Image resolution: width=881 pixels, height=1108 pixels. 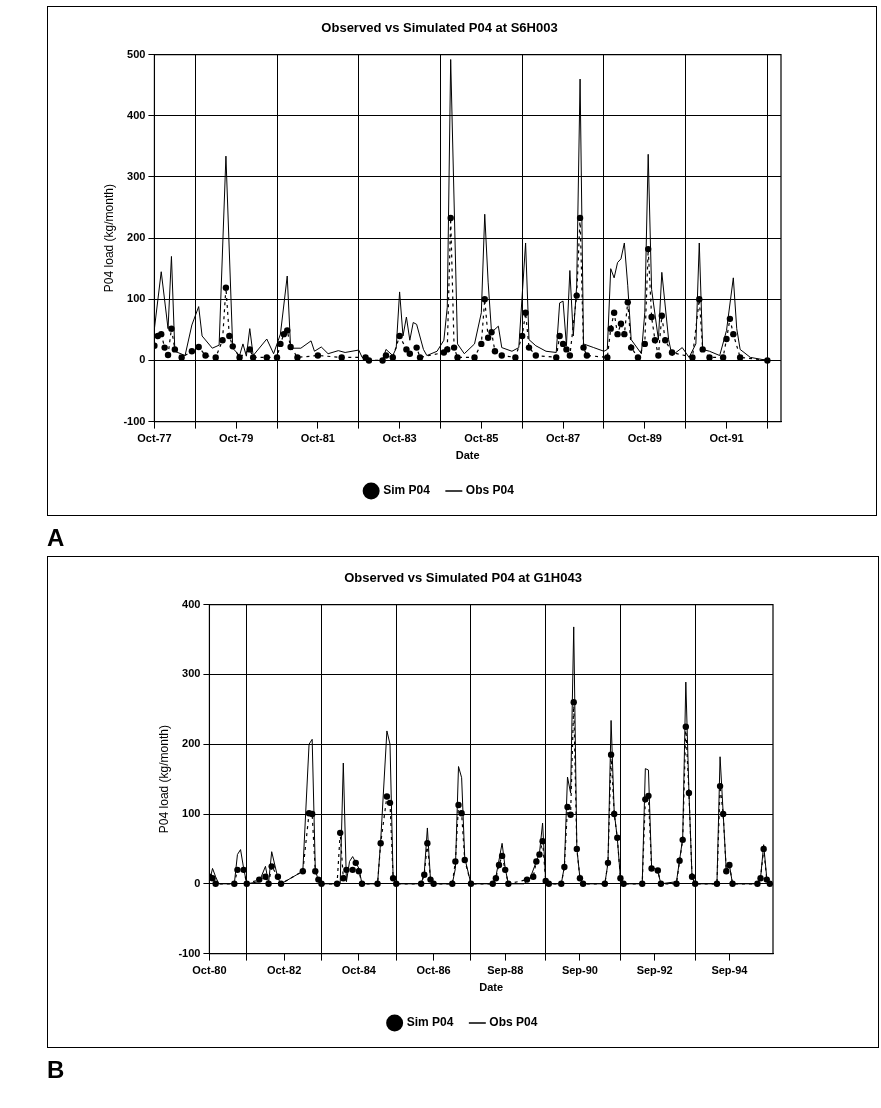 What do you see at coordinates (399, 438) in the screenshot?
I see `x-tick-label: Oct-83` at bounding box center [399, 438].